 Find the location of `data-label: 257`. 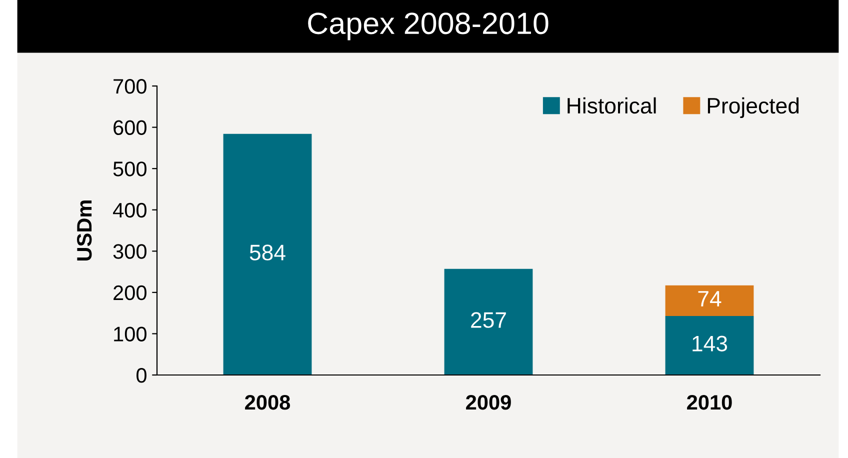

data-label: 257 is located at coordinates (488, 320).